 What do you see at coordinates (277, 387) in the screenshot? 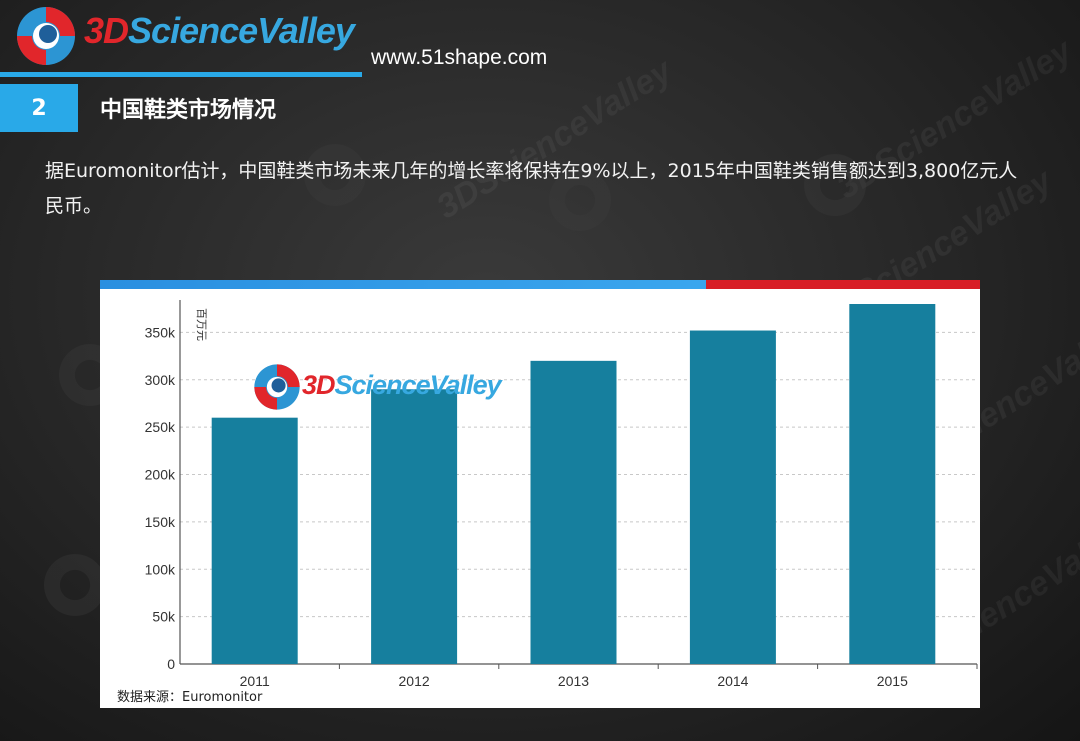
I see `chart-watermark-logo-icon` at bounding box center [277, 387].